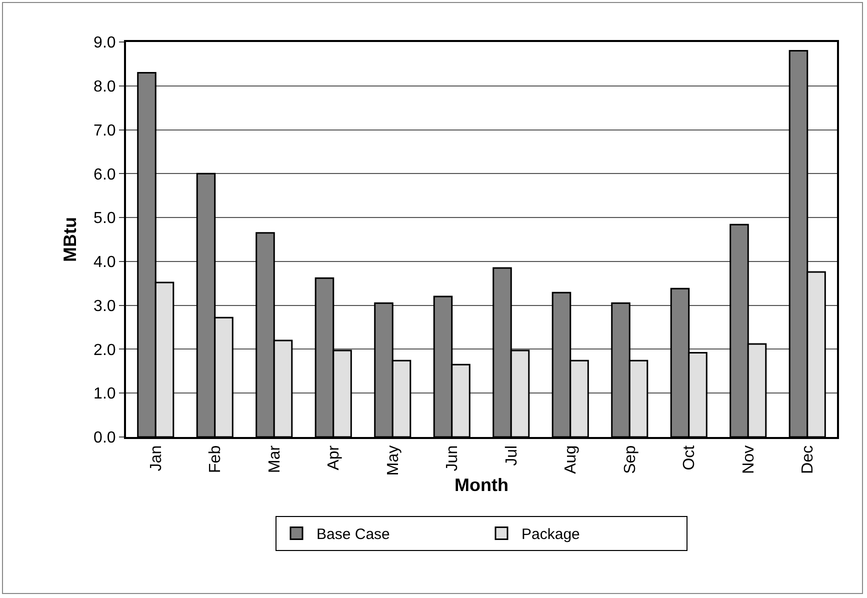 The image size is (867, 598). What do you see at coordinates (105, 43) in the screenshot?
I see `y-tick-label: 9.0` at bounding box center [105, 43].